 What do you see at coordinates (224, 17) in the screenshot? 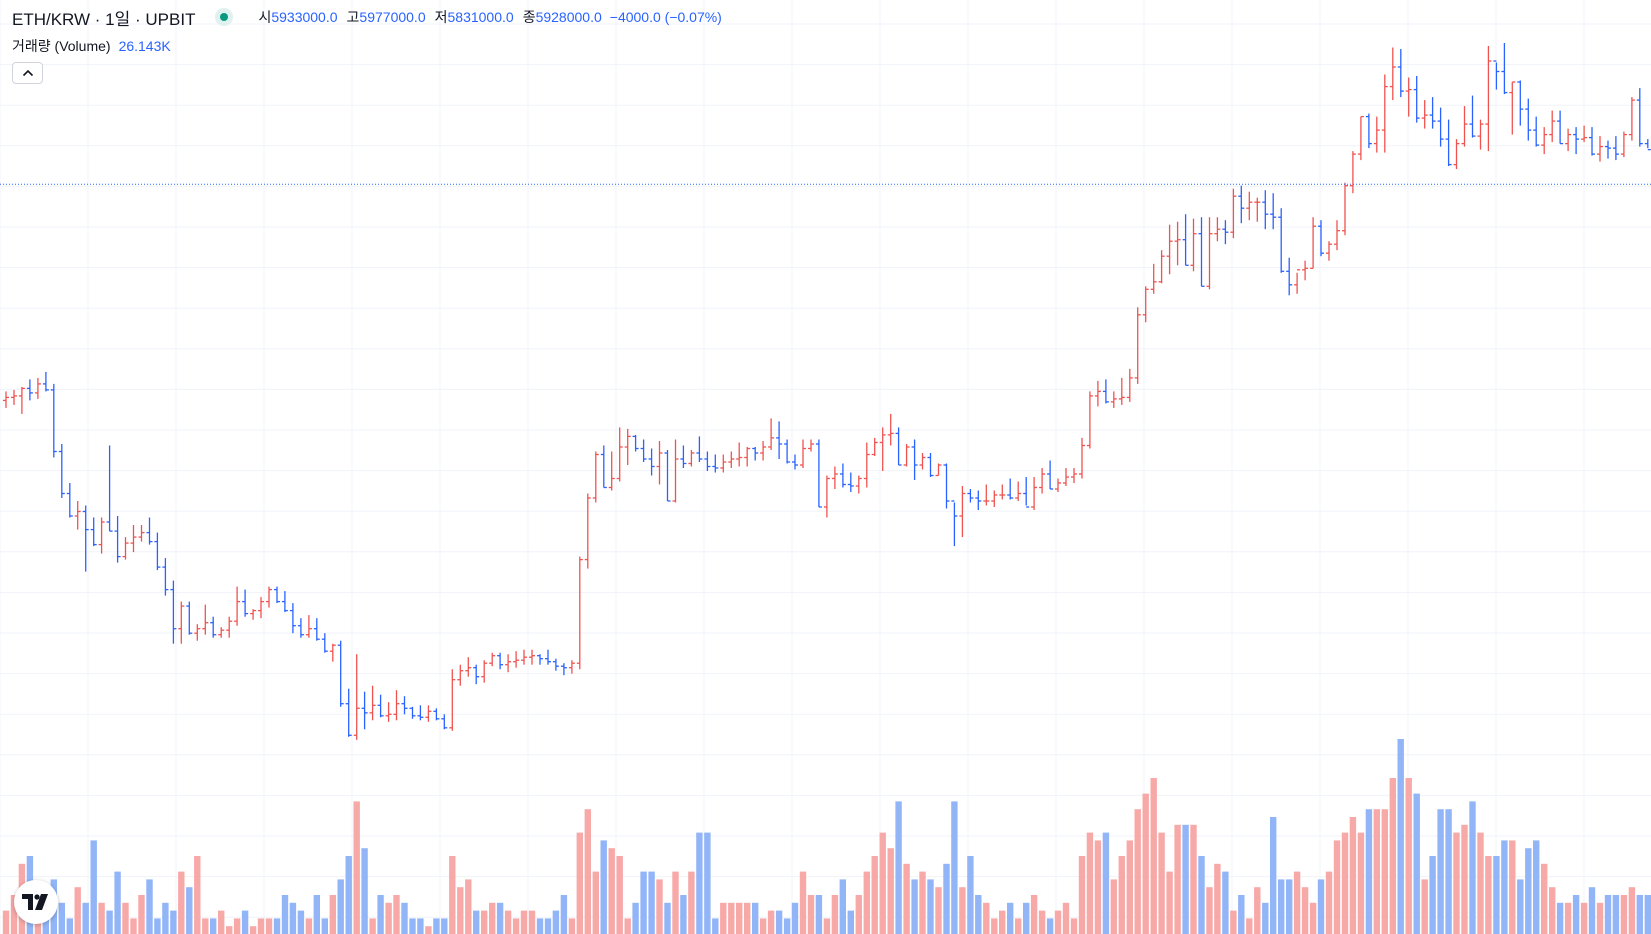
I see `market-status-icon` at bounding box center [224, 17].